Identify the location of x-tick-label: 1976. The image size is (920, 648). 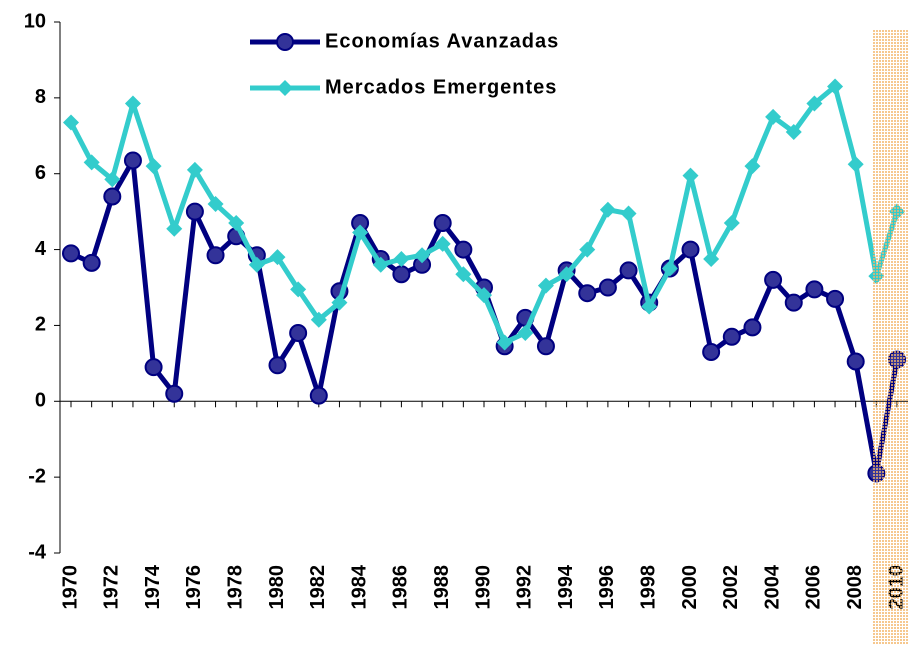
(194, 587).